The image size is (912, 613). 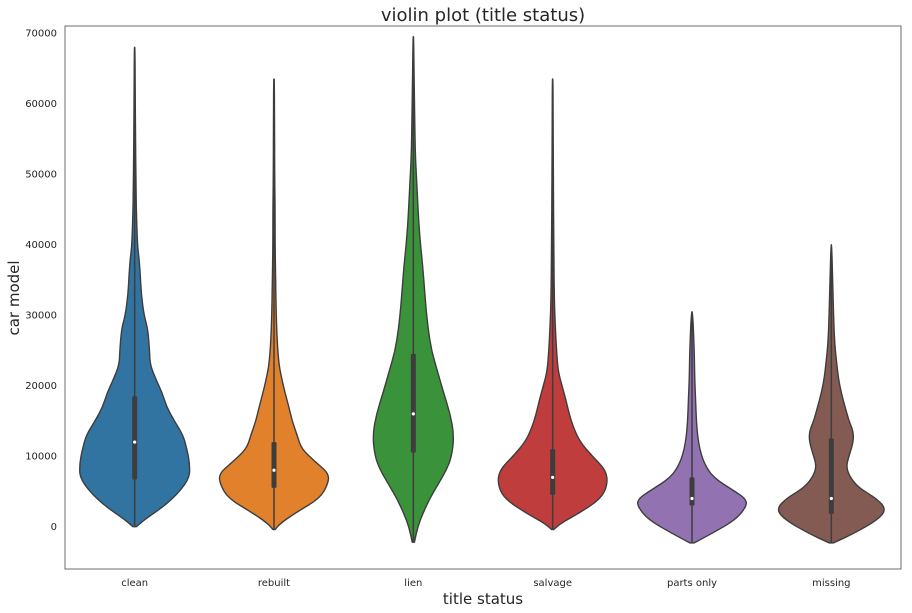 I want to click on y-tick-label: 50000, so click(x=41, y=175).